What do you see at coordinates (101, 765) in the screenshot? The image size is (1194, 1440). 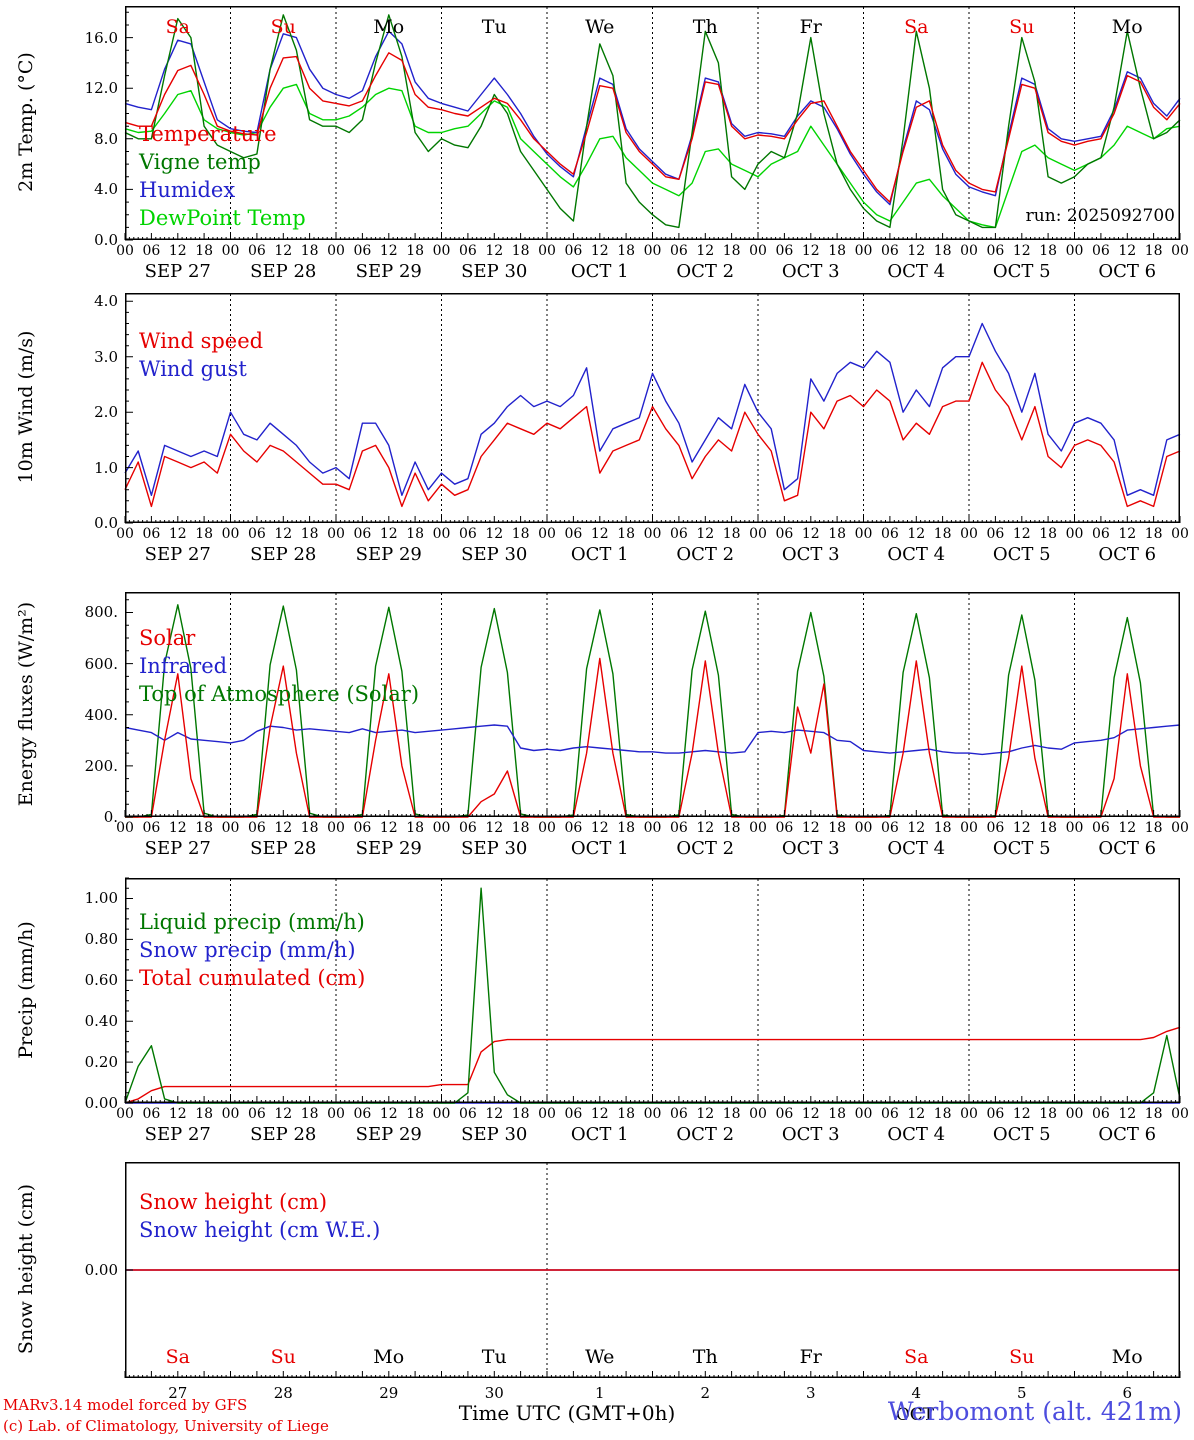 I see `y-tick-label: 200.` at bounding box center [101, 765].